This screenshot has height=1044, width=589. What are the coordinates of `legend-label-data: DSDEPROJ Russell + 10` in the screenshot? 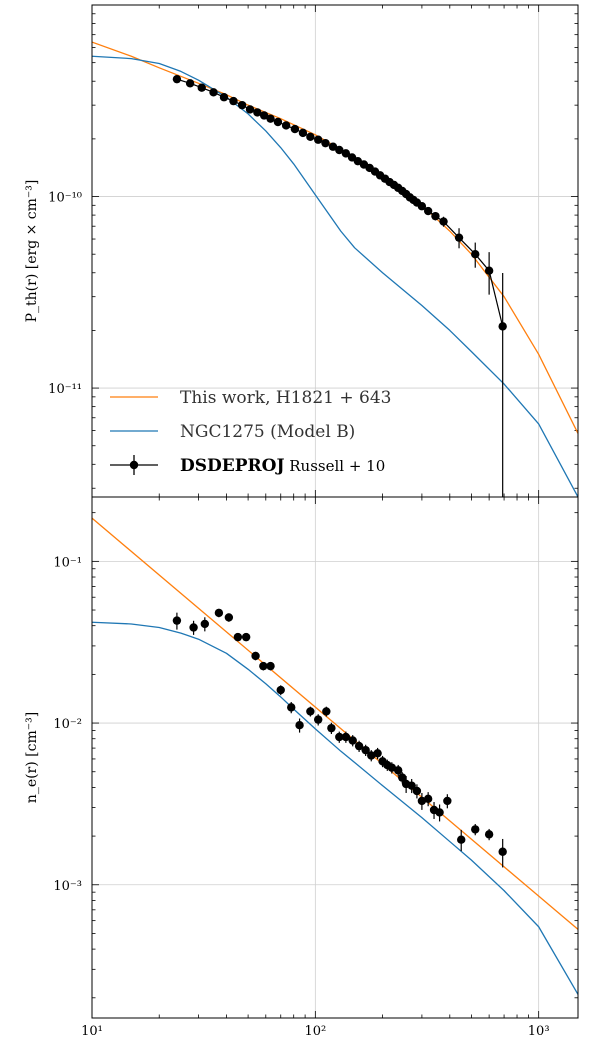 It's located at (282, 466).